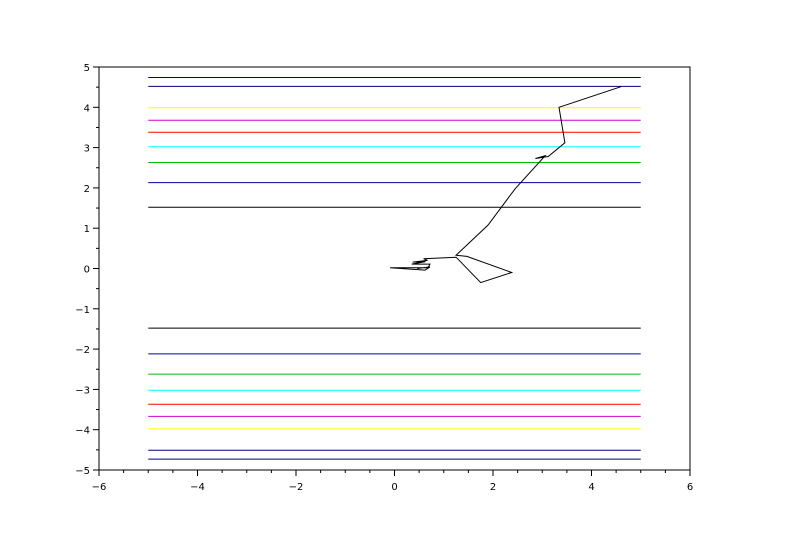 The width and height of the screenshot is (790, 537). What do you see at coordinates (296, 487) in the screenshot?
I see `x-tick-label: −2` at bounding box center [296, 487].